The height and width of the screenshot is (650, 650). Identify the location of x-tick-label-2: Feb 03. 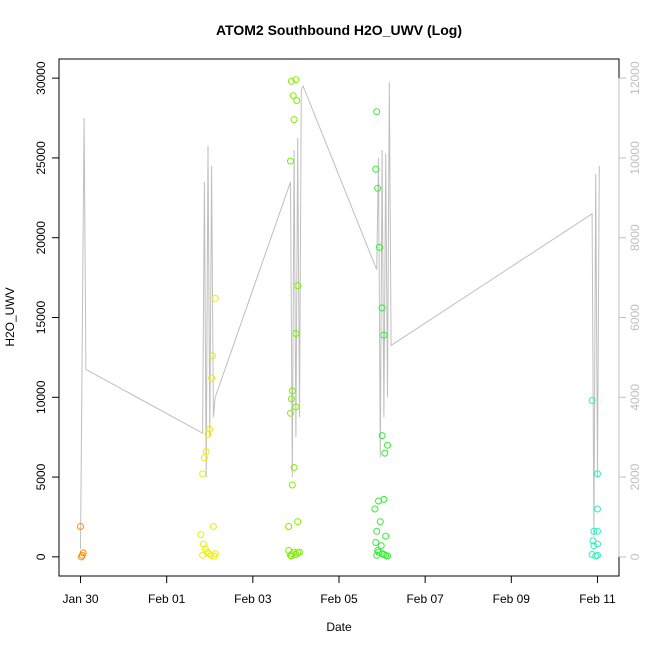
(253, 599).